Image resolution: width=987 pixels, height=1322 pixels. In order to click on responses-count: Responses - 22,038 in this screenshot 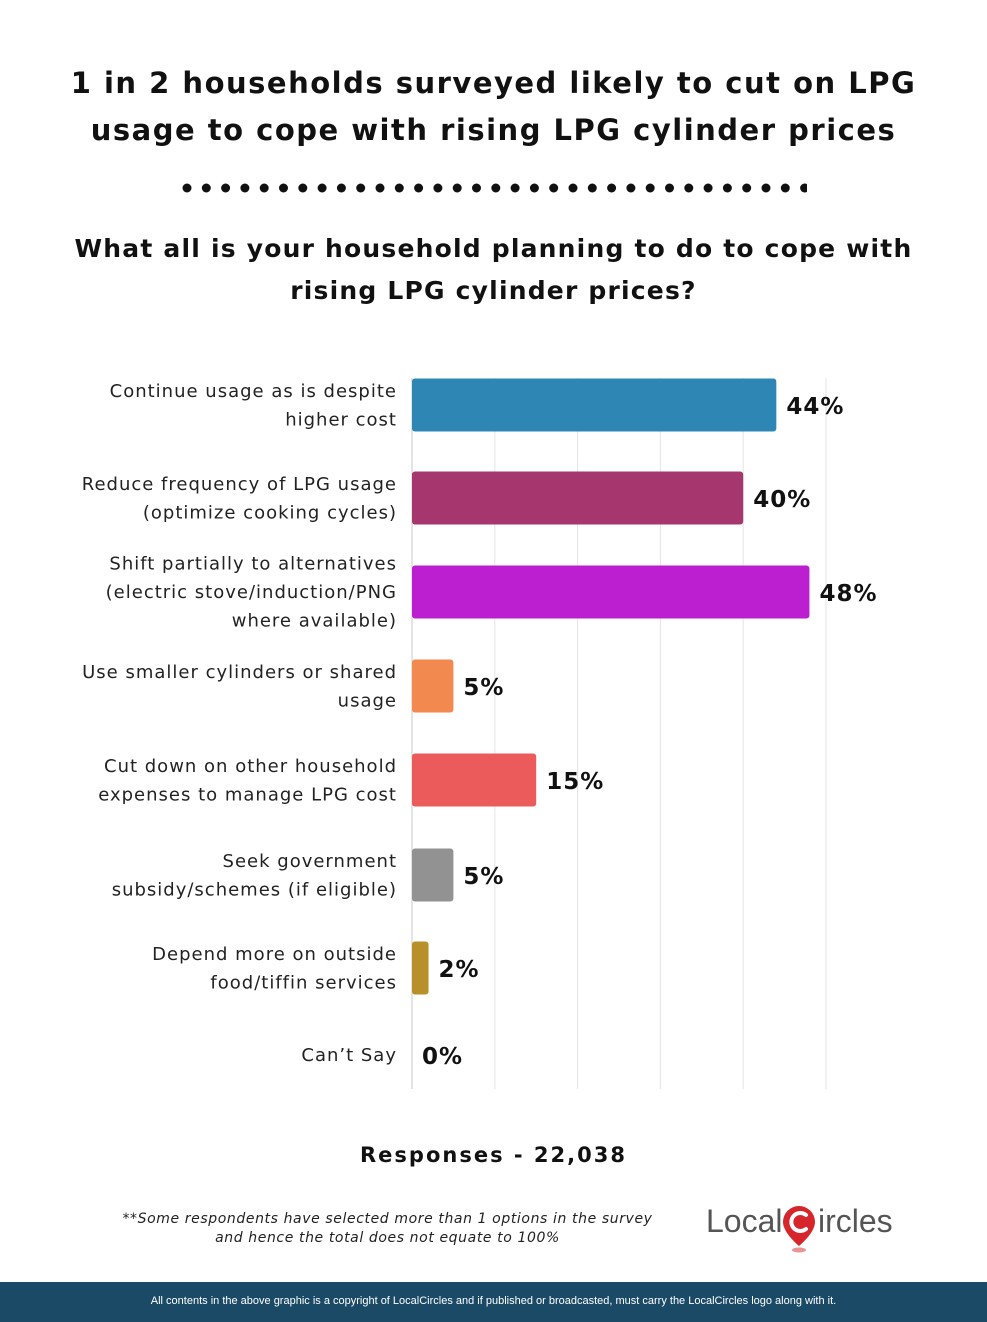, I will do `click(493, 1155)`.